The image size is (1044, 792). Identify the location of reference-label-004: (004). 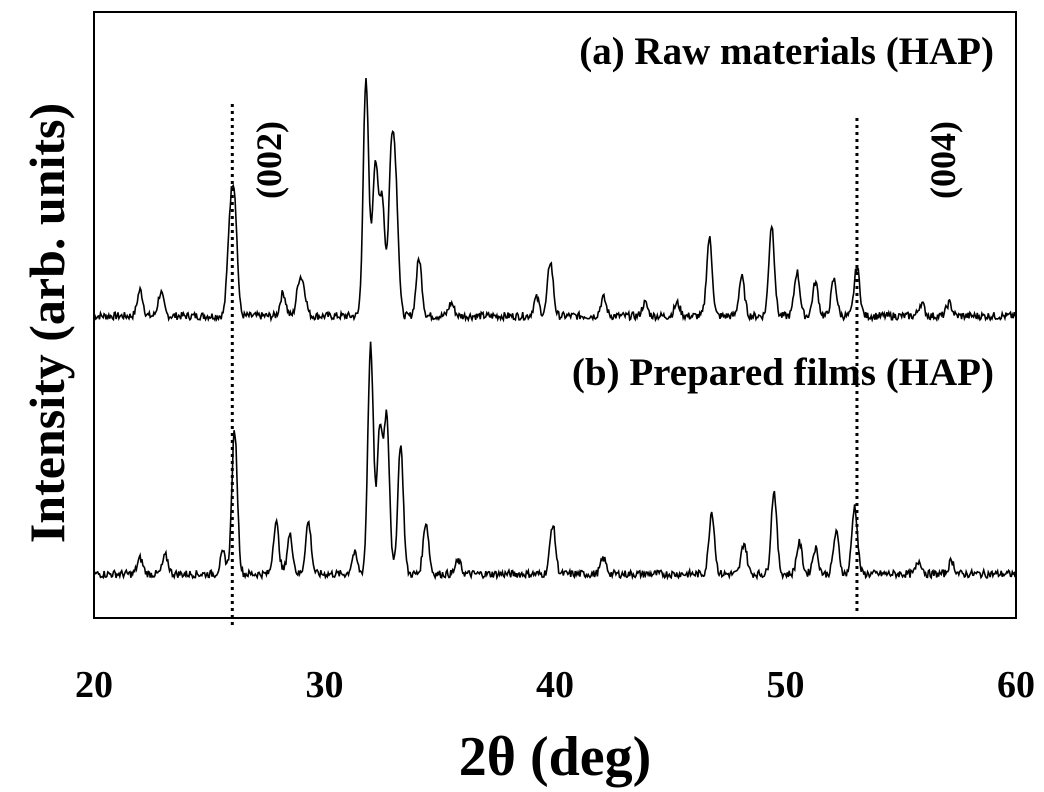
(943, 160).